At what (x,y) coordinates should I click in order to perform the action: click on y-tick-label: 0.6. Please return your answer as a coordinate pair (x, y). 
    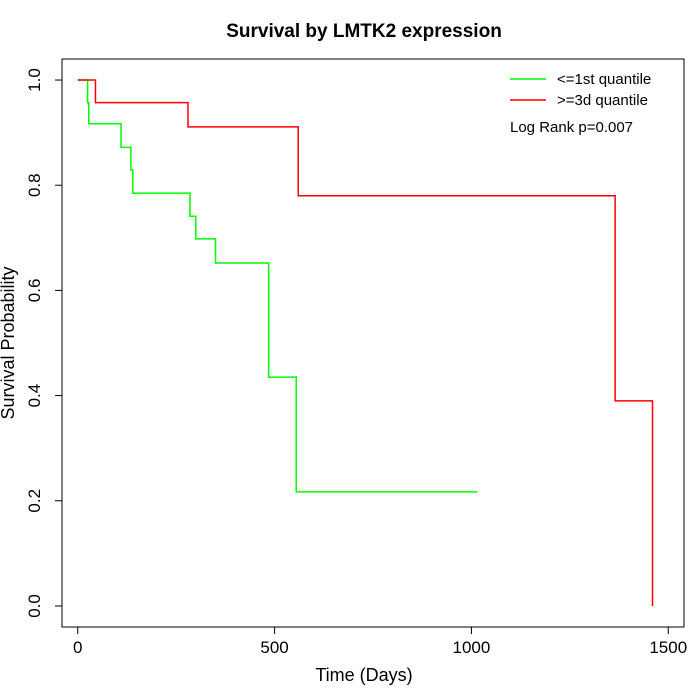
    Looking at the image, I should click on (34, 291).